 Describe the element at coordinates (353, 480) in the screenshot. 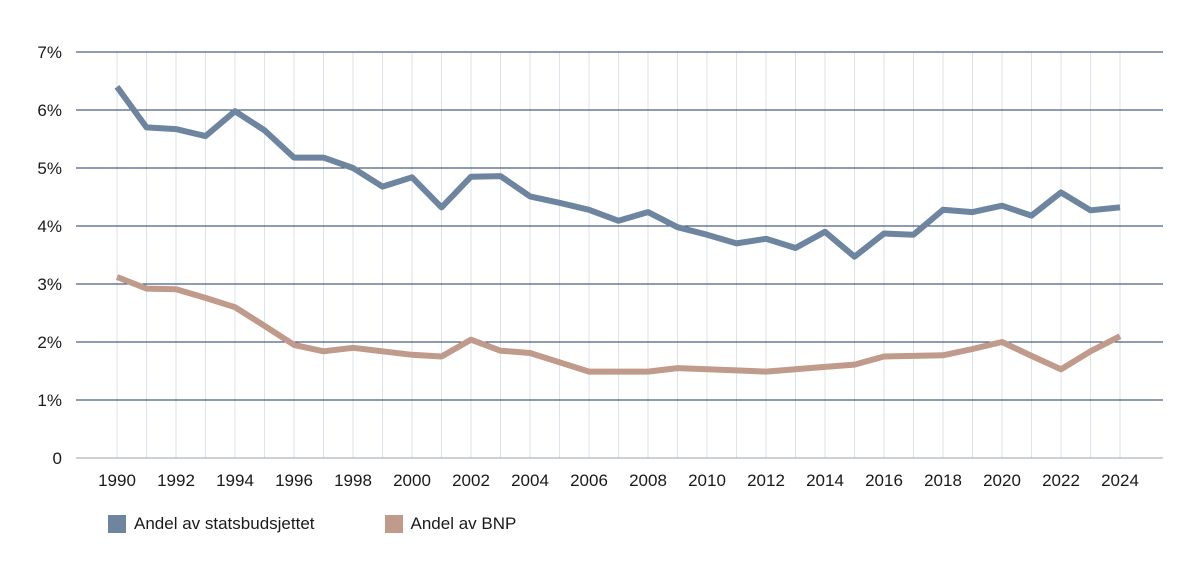

I see `x-tick-label: 1998` at that location.